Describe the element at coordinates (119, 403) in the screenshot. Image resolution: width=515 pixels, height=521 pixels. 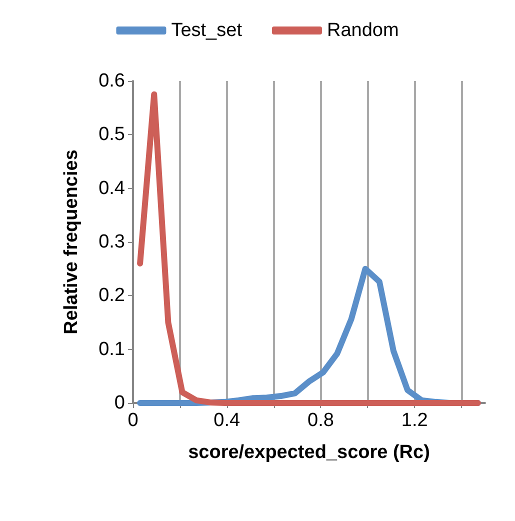
I see `y-tick-label: 0` at that location.